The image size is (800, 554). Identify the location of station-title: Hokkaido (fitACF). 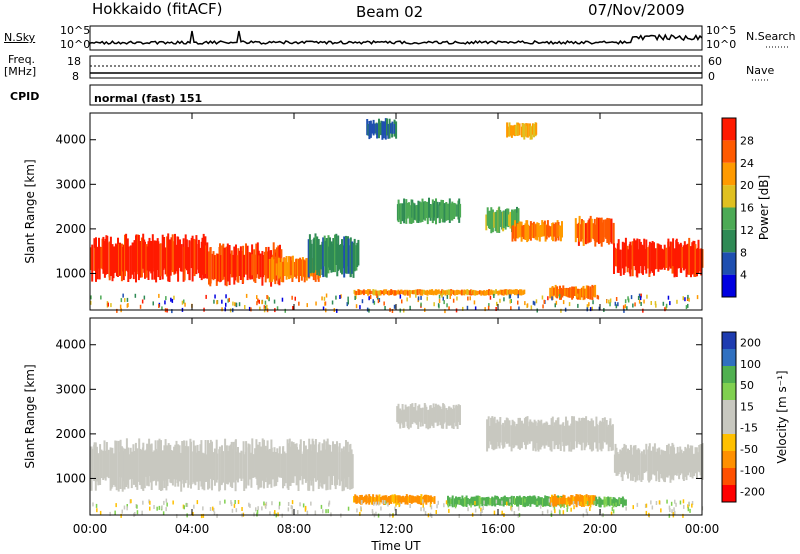
(157, 9).